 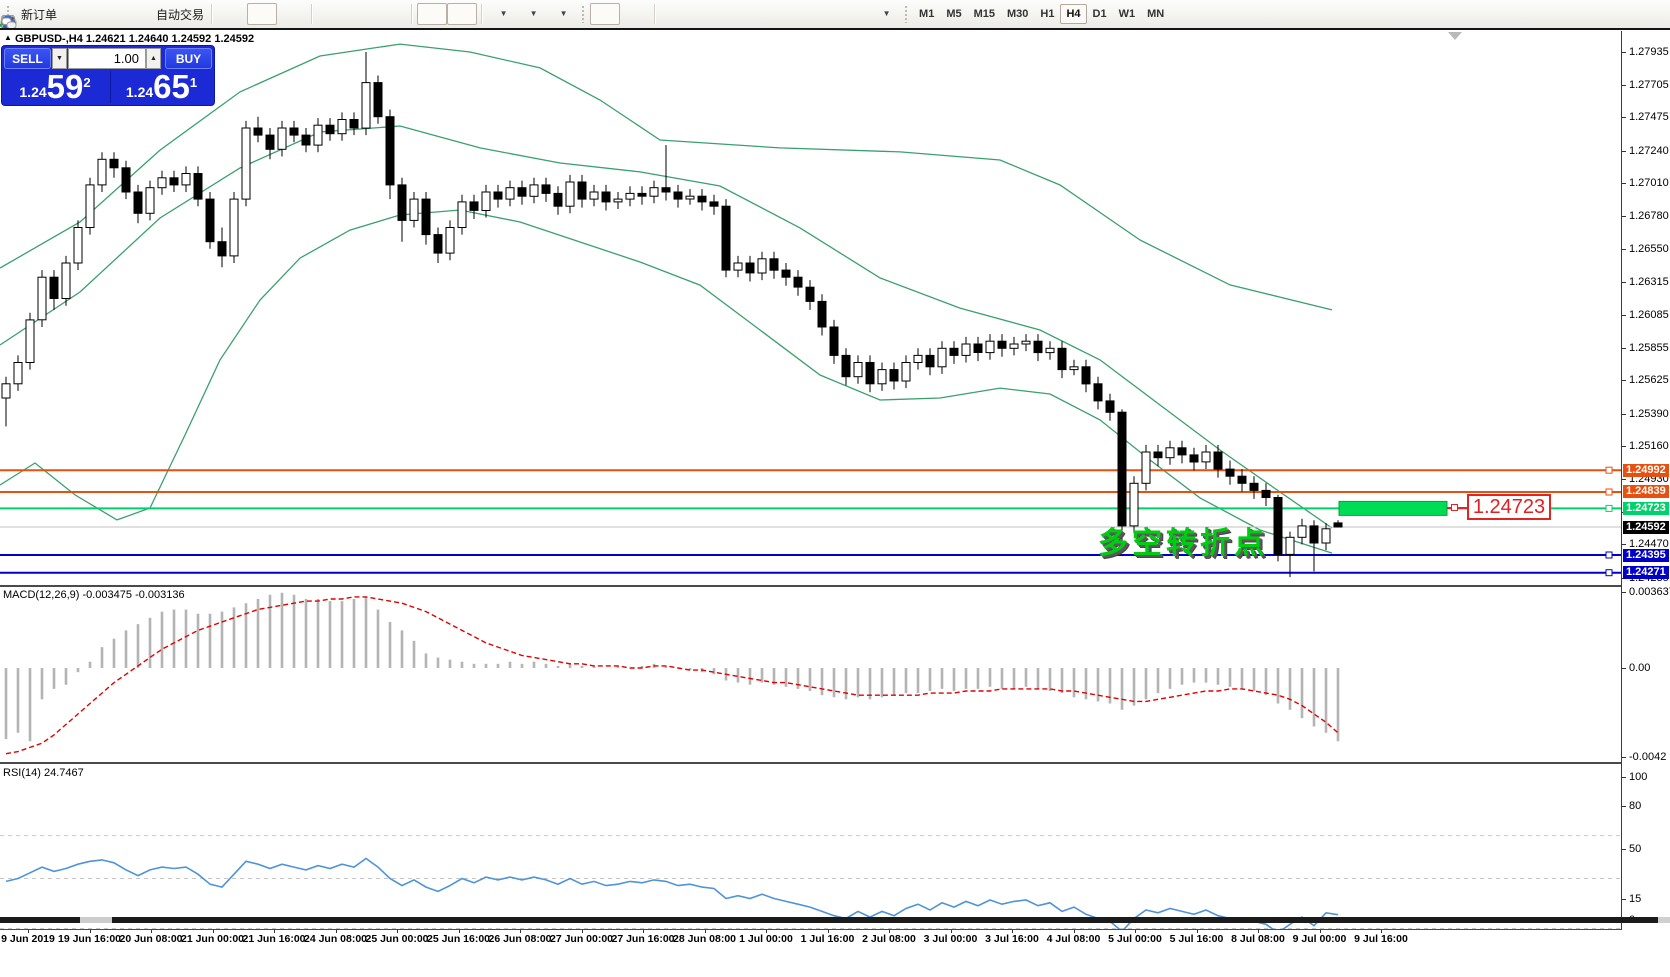 I want to click on zoom-out-button, so click(x=189, y=16).